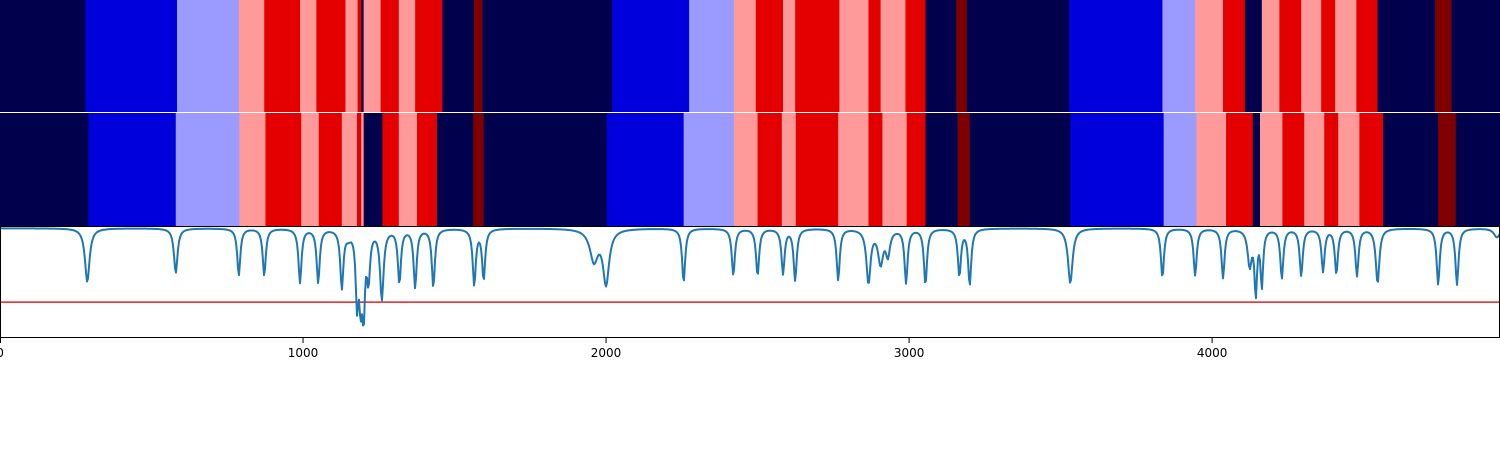 The height and width of the screenshot is (450, 1500). Describe the element at coordinates (303, 353) in the screenshot. I see `x-tick-label: 1000` at that location.